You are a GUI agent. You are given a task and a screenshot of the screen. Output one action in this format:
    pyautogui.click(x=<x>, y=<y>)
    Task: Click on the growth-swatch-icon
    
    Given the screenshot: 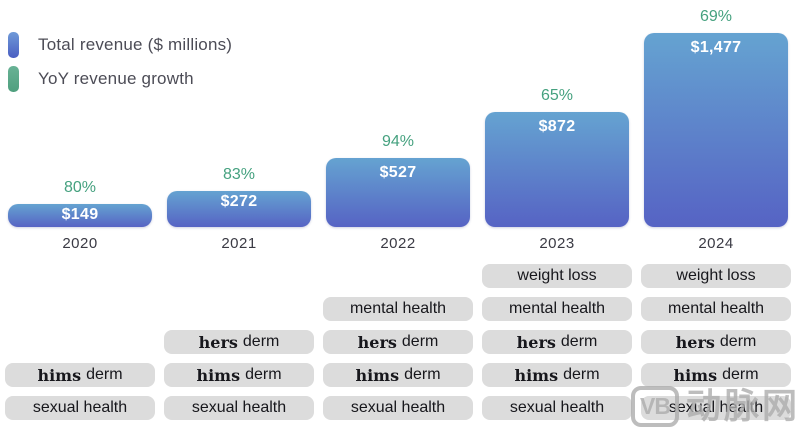 What is the action you would take?
    pyautogui.click(x=13, y=78)
    